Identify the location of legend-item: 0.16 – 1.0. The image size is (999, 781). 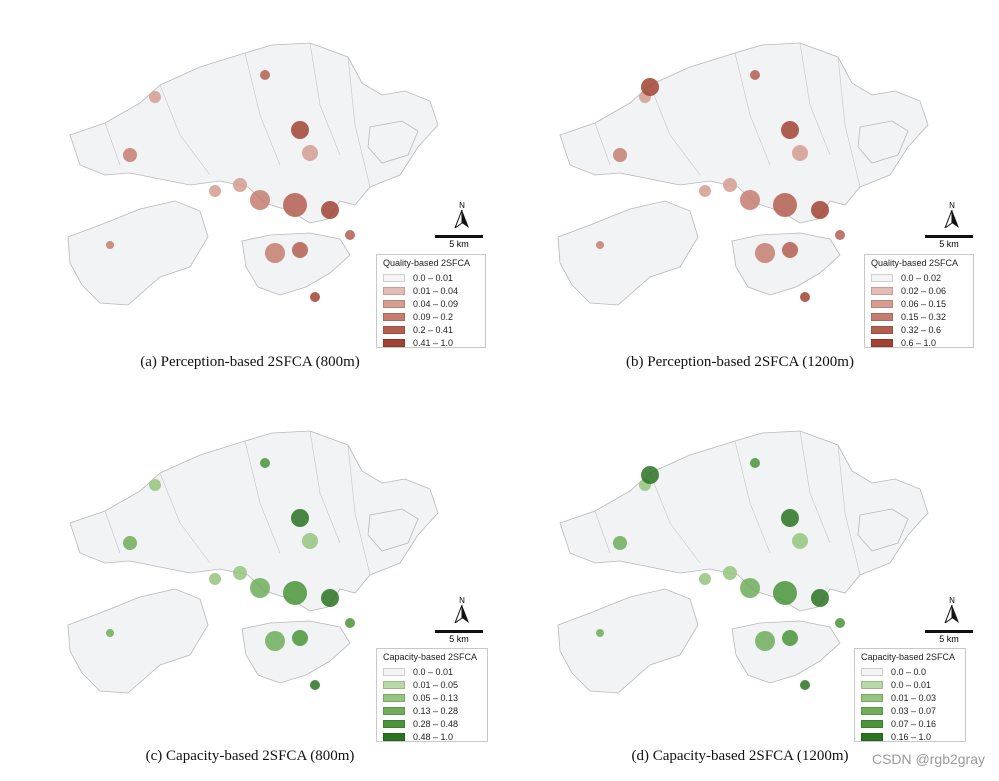
(910, 736).